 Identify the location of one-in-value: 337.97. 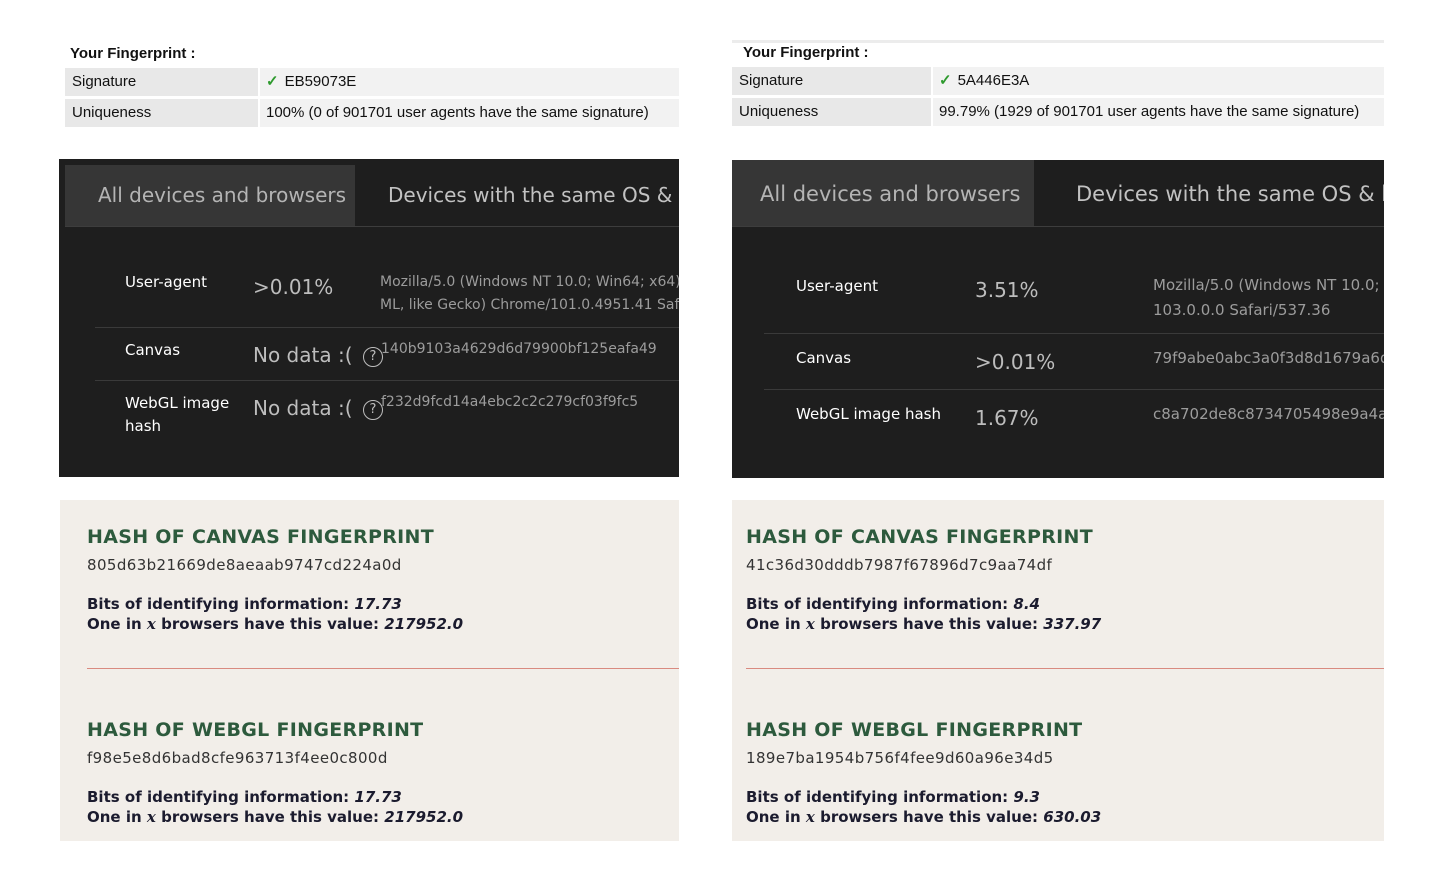
(1072, 624).